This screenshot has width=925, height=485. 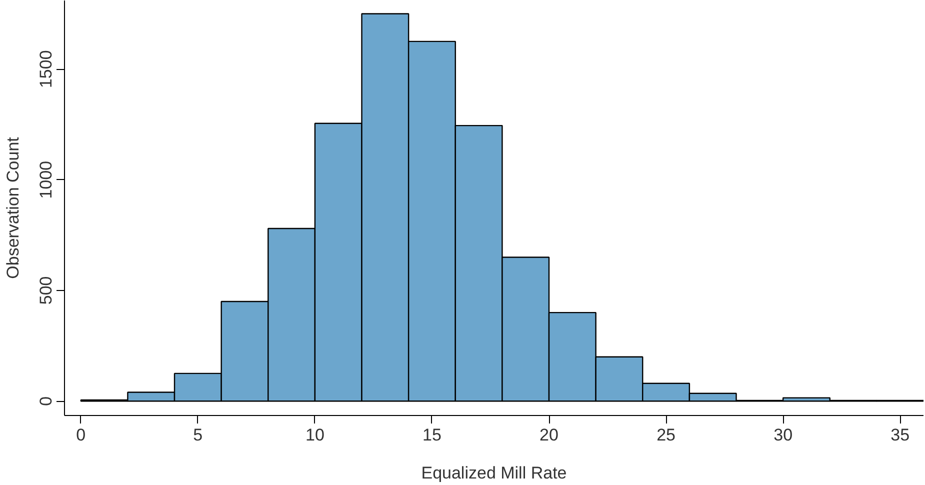 What do you see at coordinates (81, 435) in the screenshot?
I see `x-tick-label: 0` at bounding box center [81, 435].